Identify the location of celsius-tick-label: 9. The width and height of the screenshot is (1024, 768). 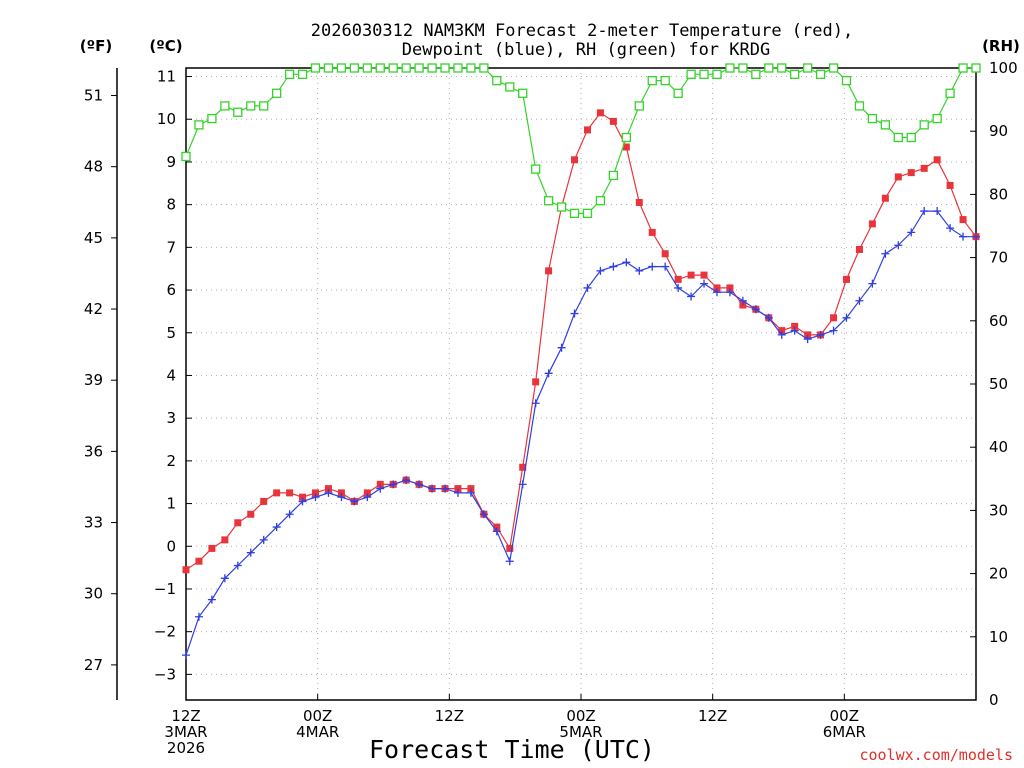
(171, 162).